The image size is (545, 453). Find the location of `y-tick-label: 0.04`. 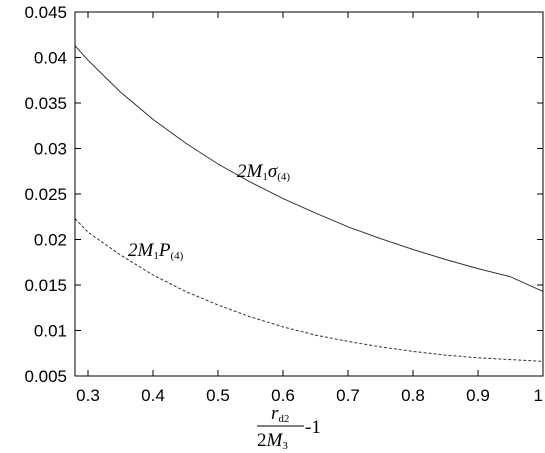

y-tick-label: 0.04 is located at coordinates (50, 58).